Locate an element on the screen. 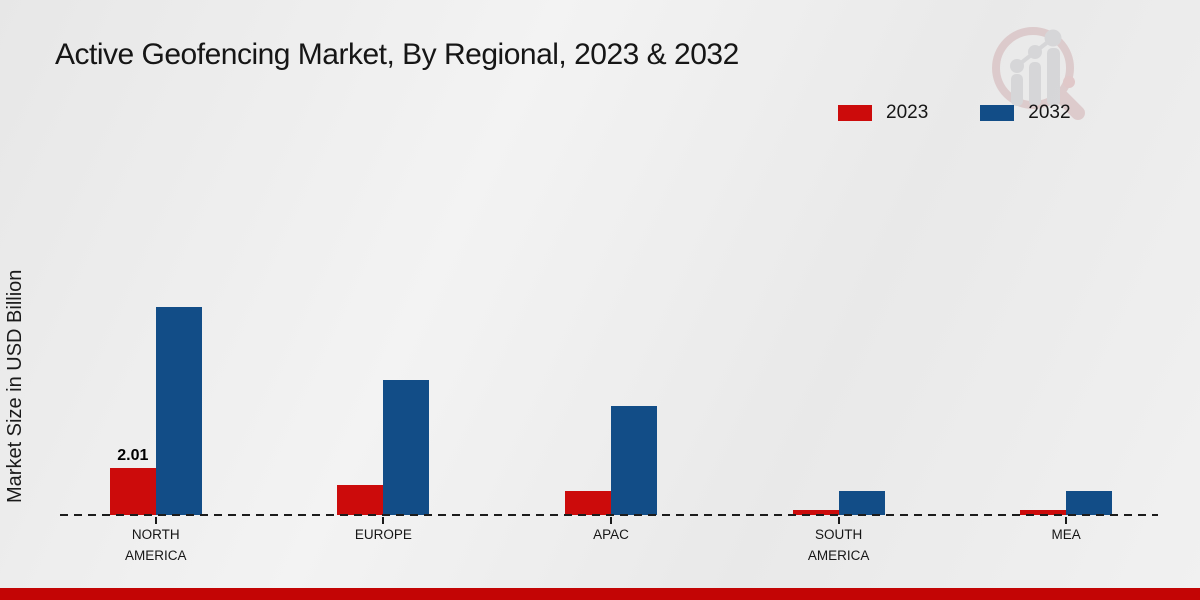  category-label: NORTH AMERICA is located at coordinates (156, 545).